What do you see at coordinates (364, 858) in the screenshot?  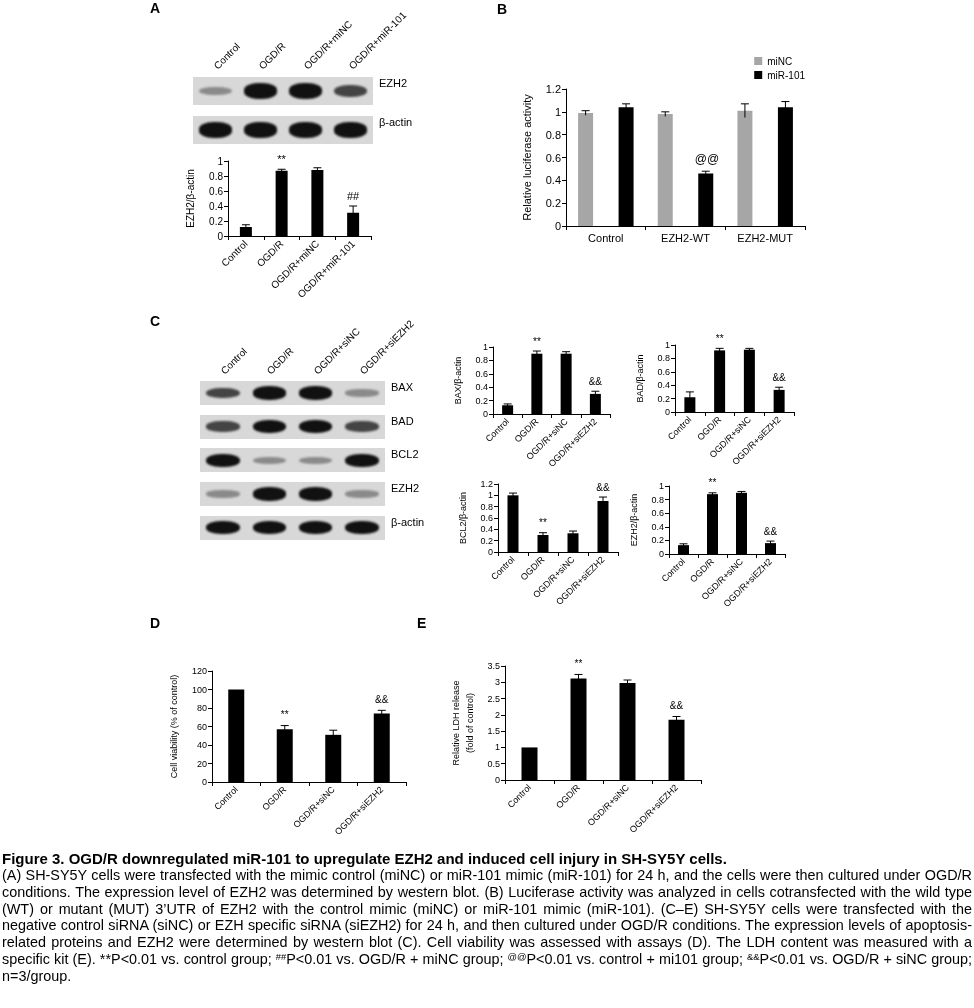 I see `text: Figure 3. OGD/R downregulated miR-101 to upregulate EZH2 and induced cell injury in SH-SY5Y cells.` at bounding box center [364, 858].